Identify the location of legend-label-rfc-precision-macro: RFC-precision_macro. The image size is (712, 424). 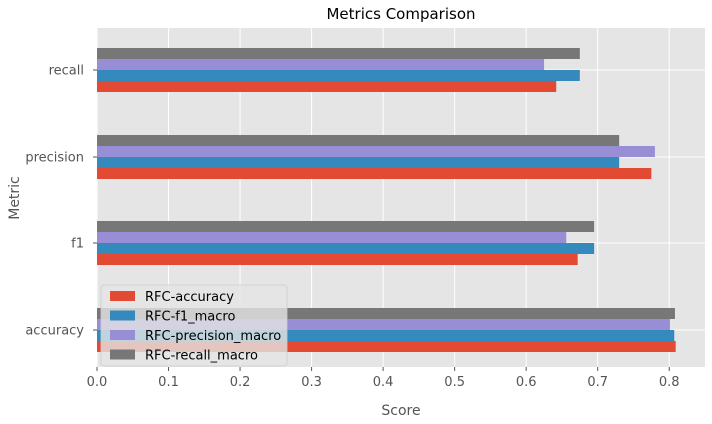
(213, 336).